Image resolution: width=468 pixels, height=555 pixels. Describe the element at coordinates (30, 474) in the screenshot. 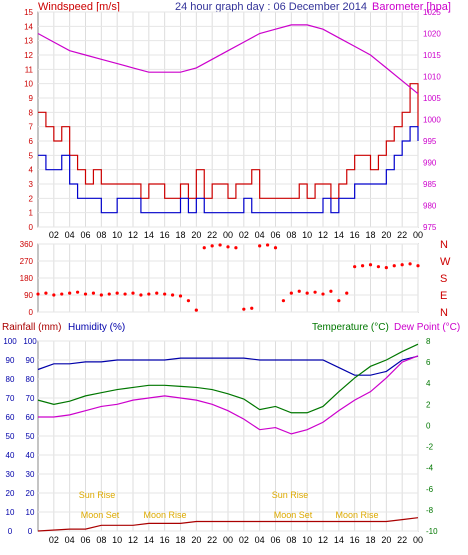

I see `humidity-tick-label: 30` at that location.